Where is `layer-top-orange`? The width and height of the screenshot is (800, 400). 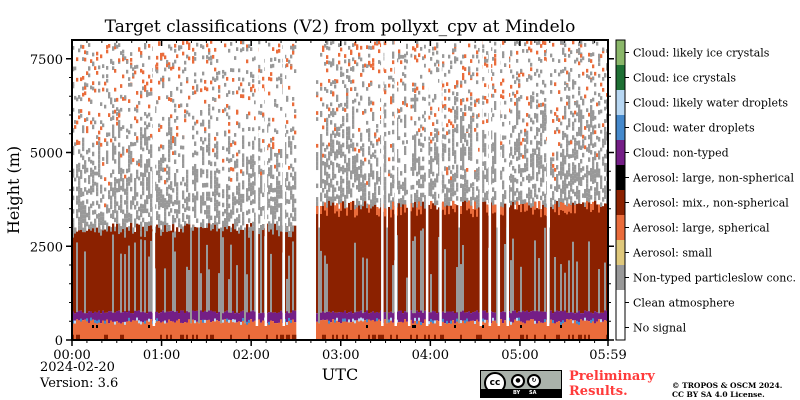 layer-top-orange is located at coordinates (565, 208).